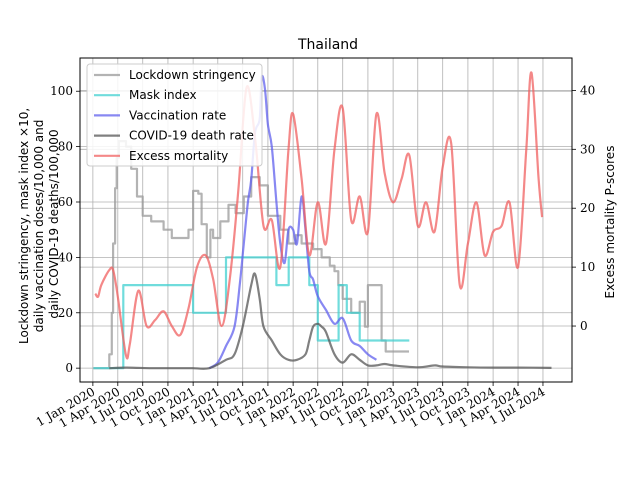  What do you see at coordinates (69, 368) in the screenshot?
I see `y-tick-label-left: 0` at bounding box center [69, 368].